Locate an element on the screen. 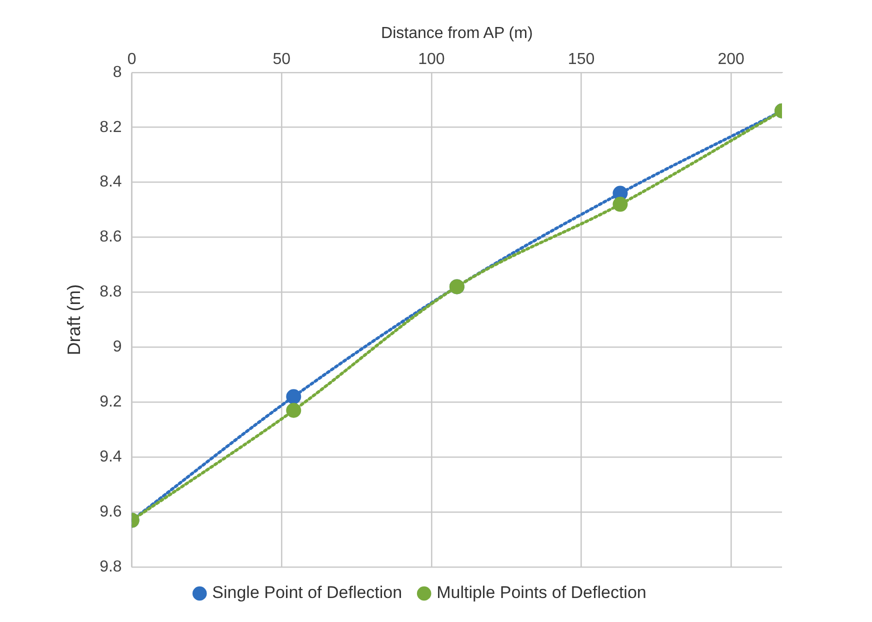 The width and height of the screenshot is (872, 622). y-axis-title: Draft (m) is located at coordinates (74, 320).